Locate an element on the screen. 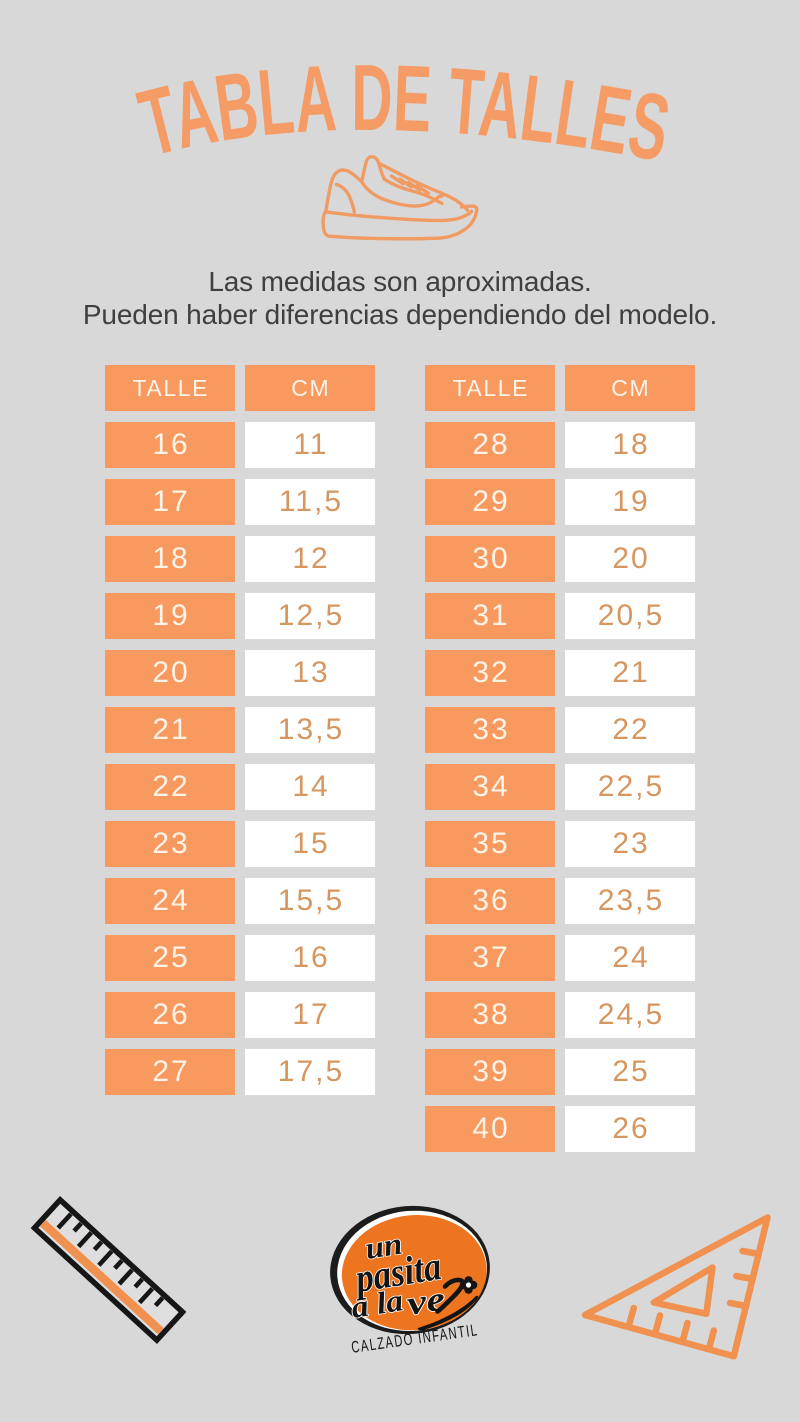  svg-text: TABLA DE TALLES is located at coordinates (404, 113).